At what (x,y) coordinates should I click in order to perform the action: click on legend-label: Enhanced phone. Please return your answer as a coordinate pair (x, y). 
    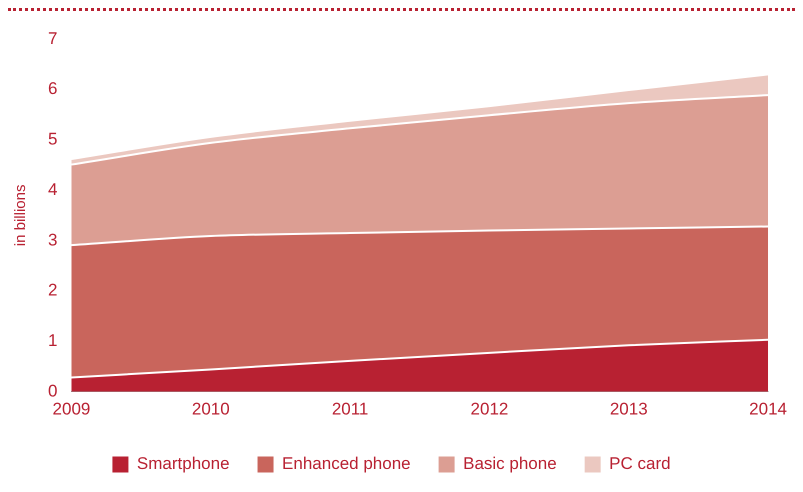
    Looking at the image, I should click on (346, 464).